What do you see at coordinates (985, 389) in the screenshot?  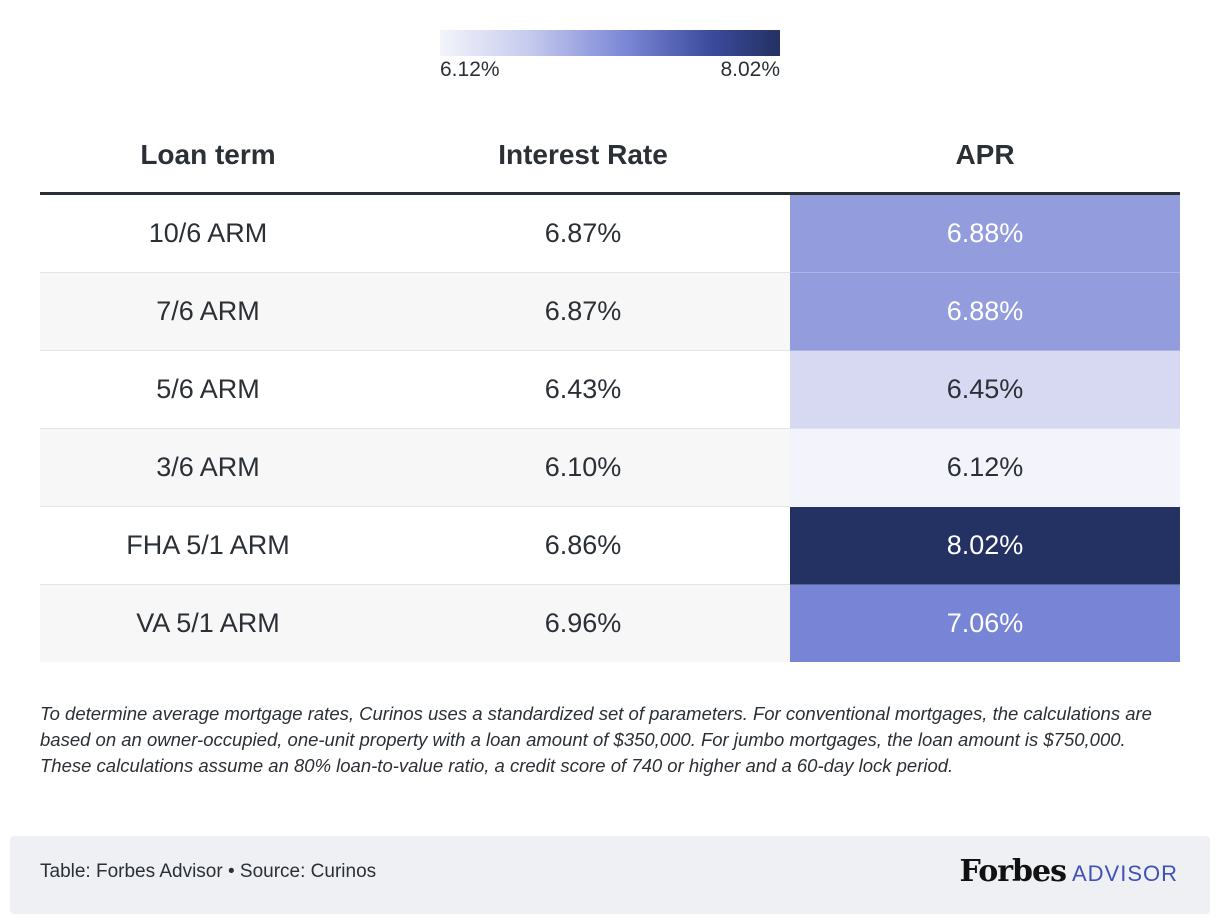 I see `apr-heat-cell: 6.45%` at bounding box center [985, 389].